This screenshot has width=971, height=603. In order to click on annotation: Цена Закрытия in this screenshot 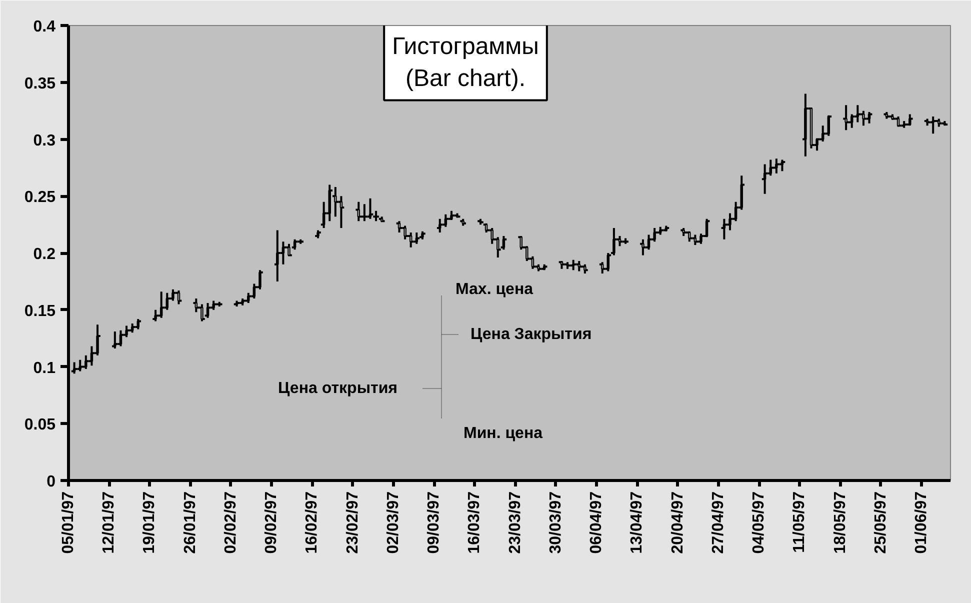, I will do `click(531, 334)`.